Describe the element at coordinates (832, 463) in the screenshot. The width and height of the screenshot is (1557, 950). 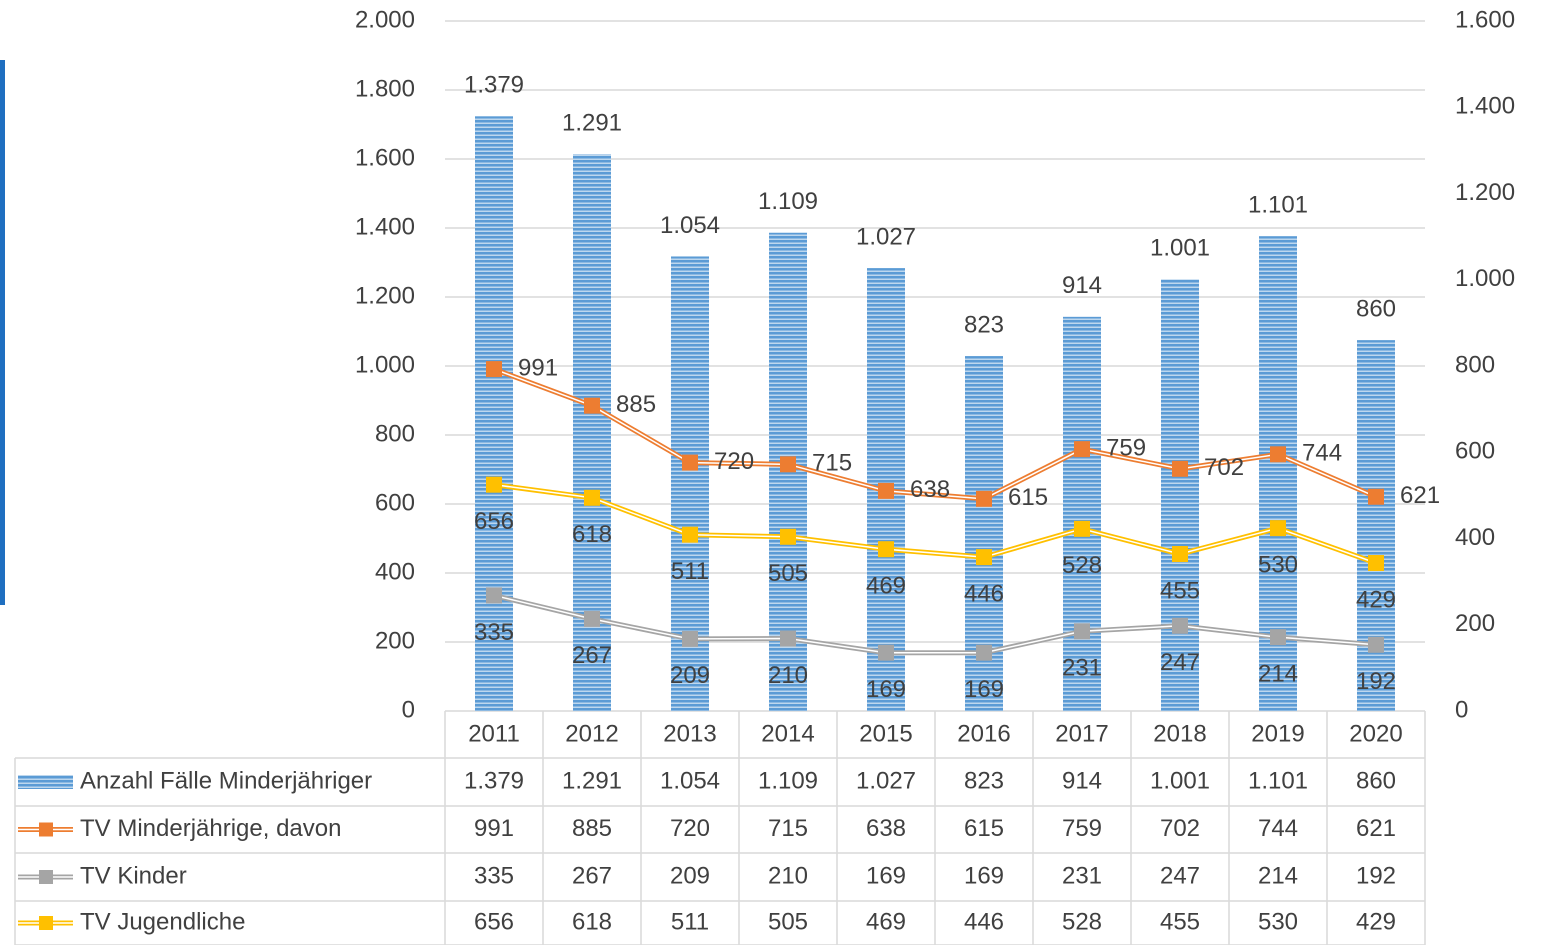
I see `data-label: 715` at that location.